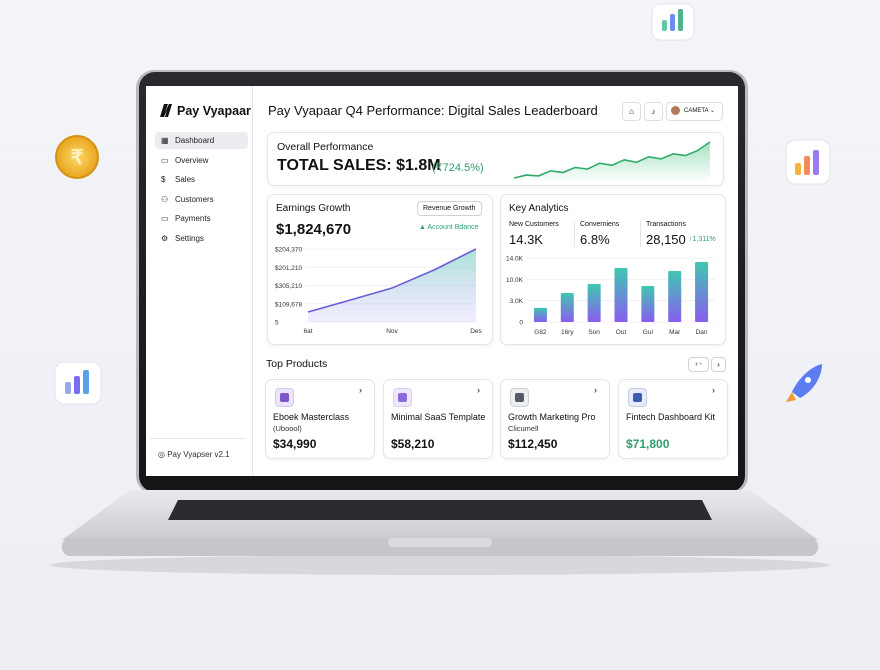 This screenshot has width=880, height=670. I want to click on y-tick-label: $204,370, so click(288, 250).